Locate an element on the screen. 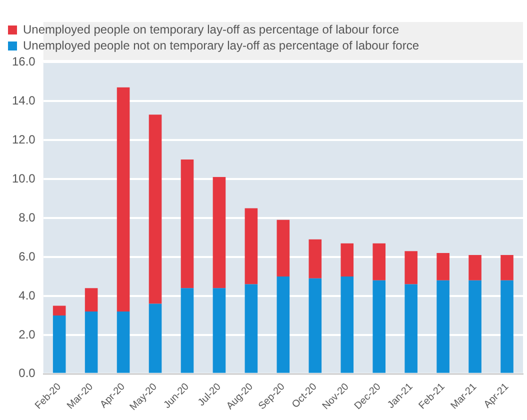 The width and height of the screenshot is (527, 420). y-tick-label: 16.0 is located at coordinates (24, 61).